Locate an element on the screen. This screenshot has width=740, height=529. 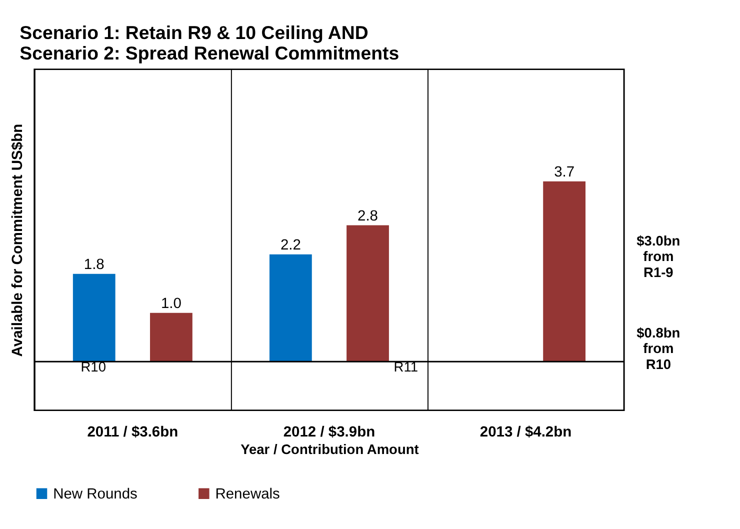
data-label: 2.2 is located at coordinates (290, 246).